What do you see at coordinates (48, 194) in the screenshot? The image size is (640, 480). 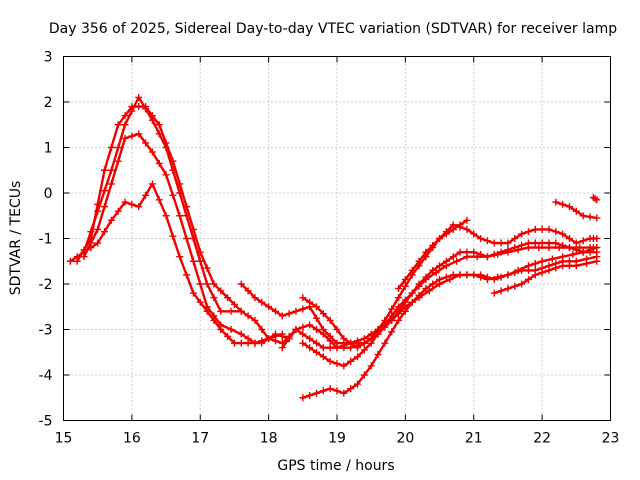 I see `y-tick-label: 0` at bounding box center [48, 194].